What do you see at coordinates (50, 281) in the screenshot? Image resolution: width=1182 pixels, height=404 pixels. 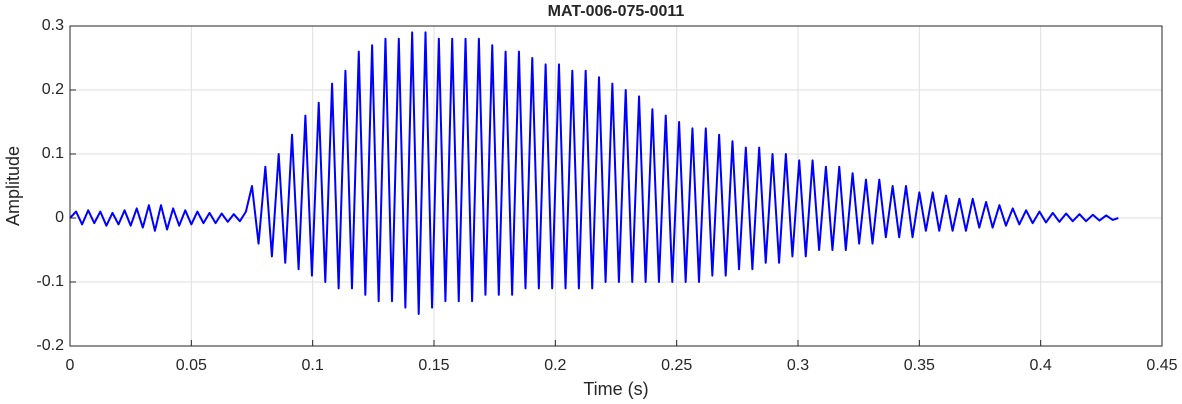 I see `y-tick-label: -0.1` at bounding box center [50, 281].